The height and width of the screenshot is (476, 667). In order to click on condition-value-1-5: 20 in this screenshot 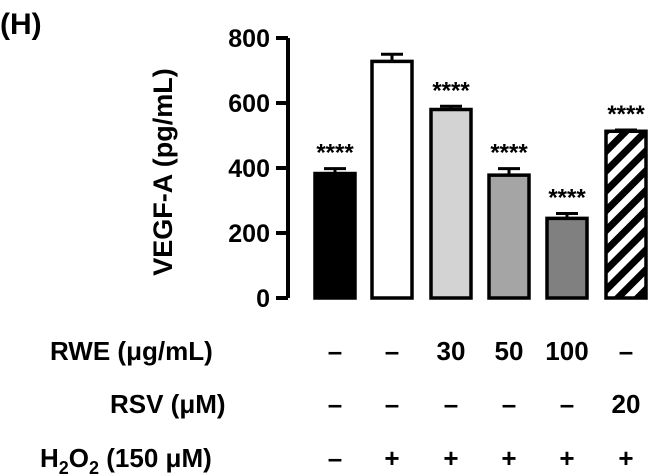, I will do `click(626, 404)`.